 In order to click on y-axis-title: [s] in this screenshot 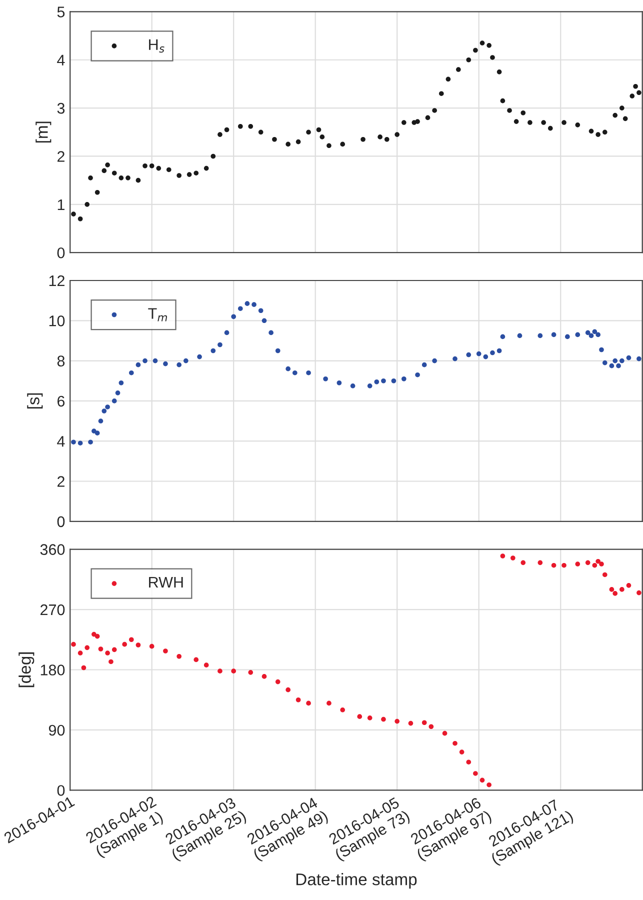, I will do `click(35, 401)`.